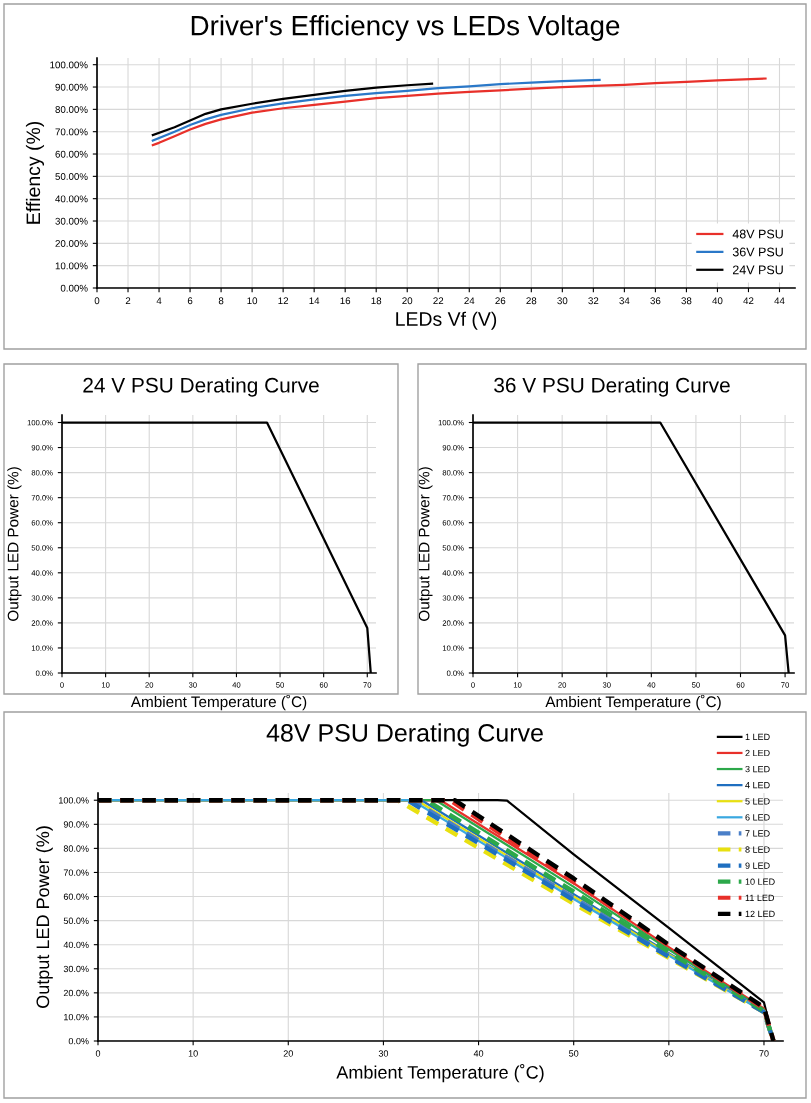 Image resolution: width=811 pixels, height=1103 pixels. What do you see at coordinates (71, 221) in the screenshot?
I see `y-tick-label: 30.00%` at bounding box center [71, 221].